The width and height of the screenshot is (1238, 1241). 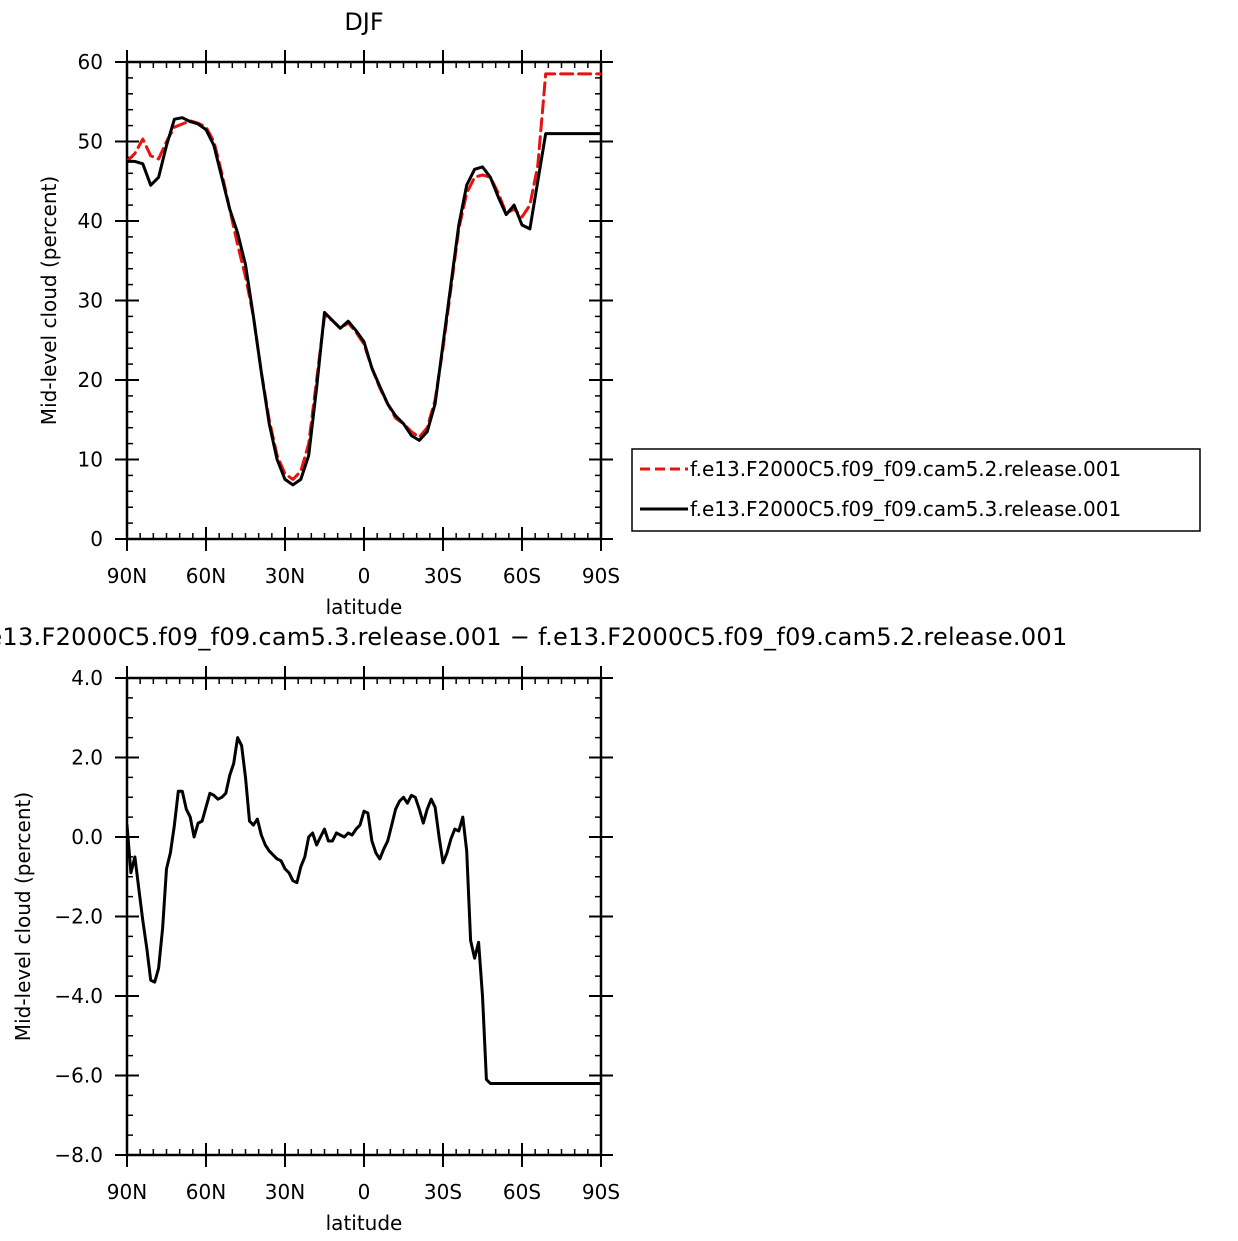 I want to click on y-tick-label: 10, so click(x=90, y=460).